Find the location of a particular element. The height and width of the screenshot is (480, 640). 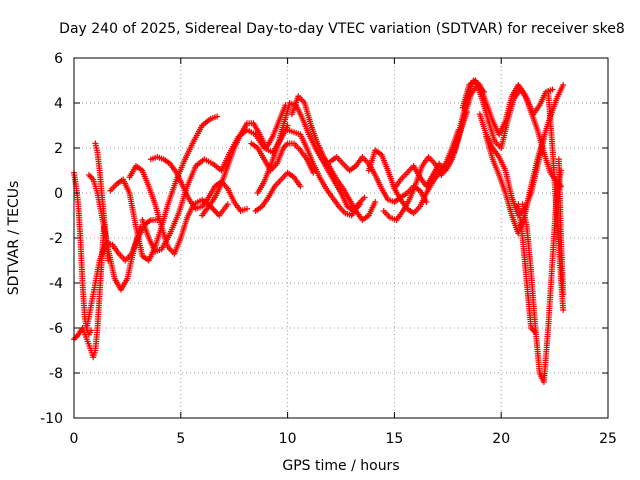

x-axis-label: GPS time / hours is located at coordinates (340, 466).